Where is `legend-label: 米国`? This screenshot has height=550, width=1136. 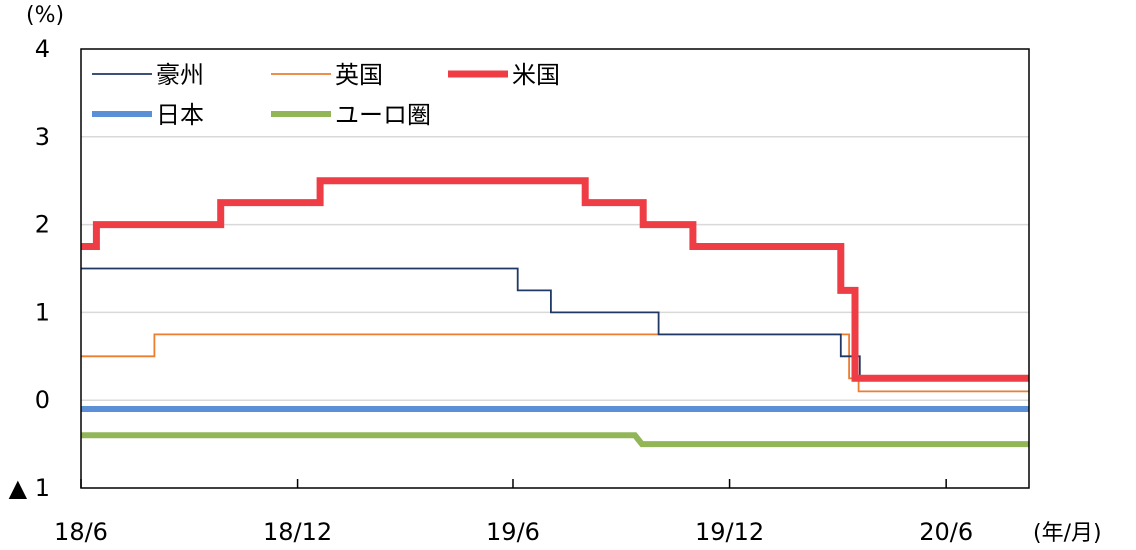 legend-label: 米国 is located at coordinates (536, 75).